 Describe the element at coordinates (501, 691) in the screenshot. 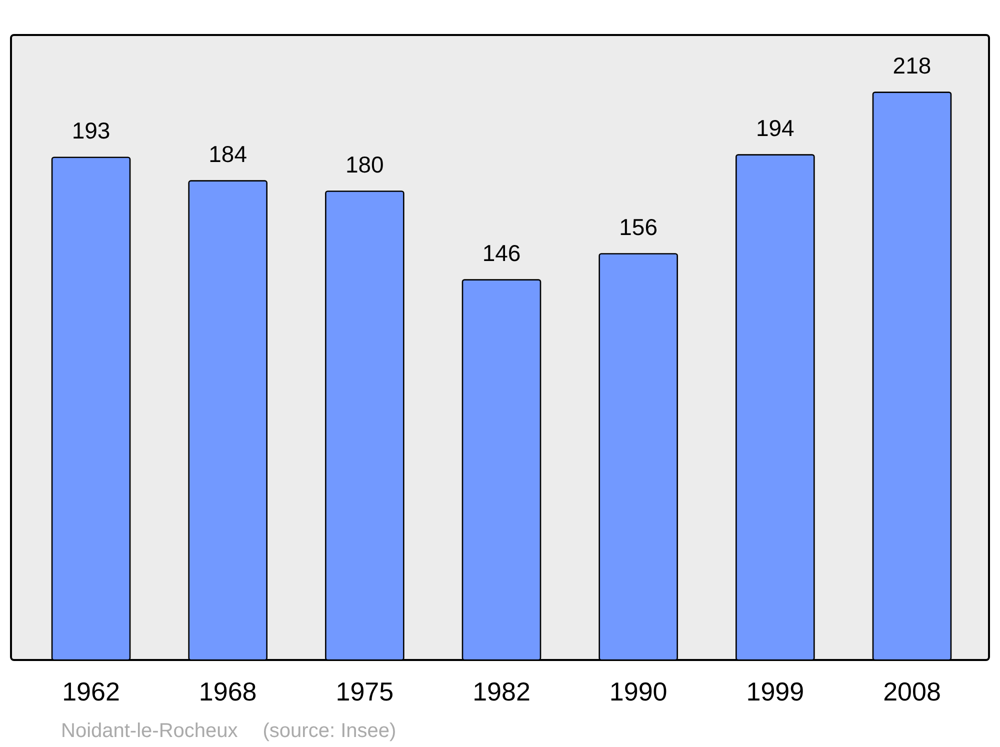

I see `x-tick-label: 1982` at that location.